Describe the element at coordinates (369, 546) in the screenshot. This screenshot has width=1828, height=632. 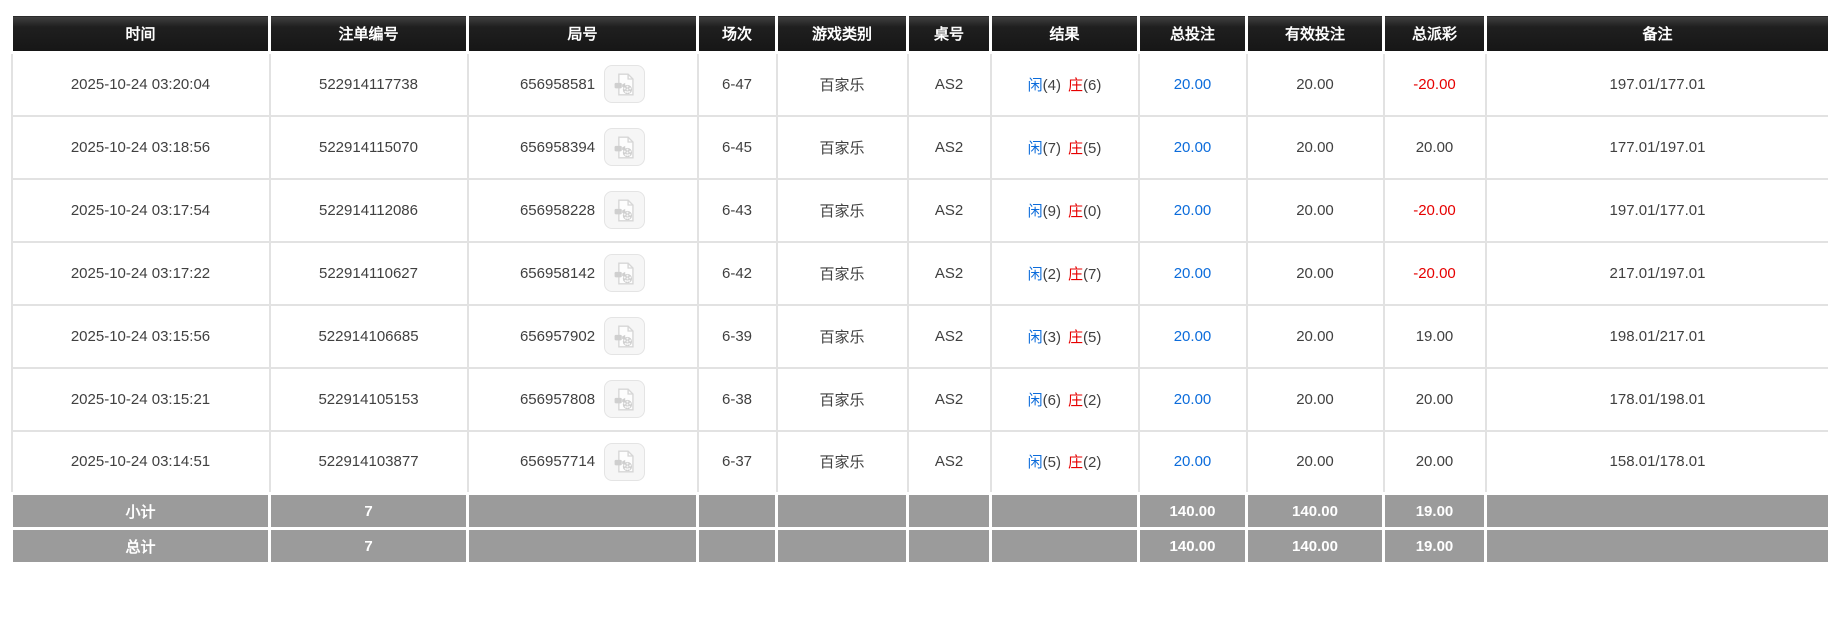
I see `total-count: 7` at that location.